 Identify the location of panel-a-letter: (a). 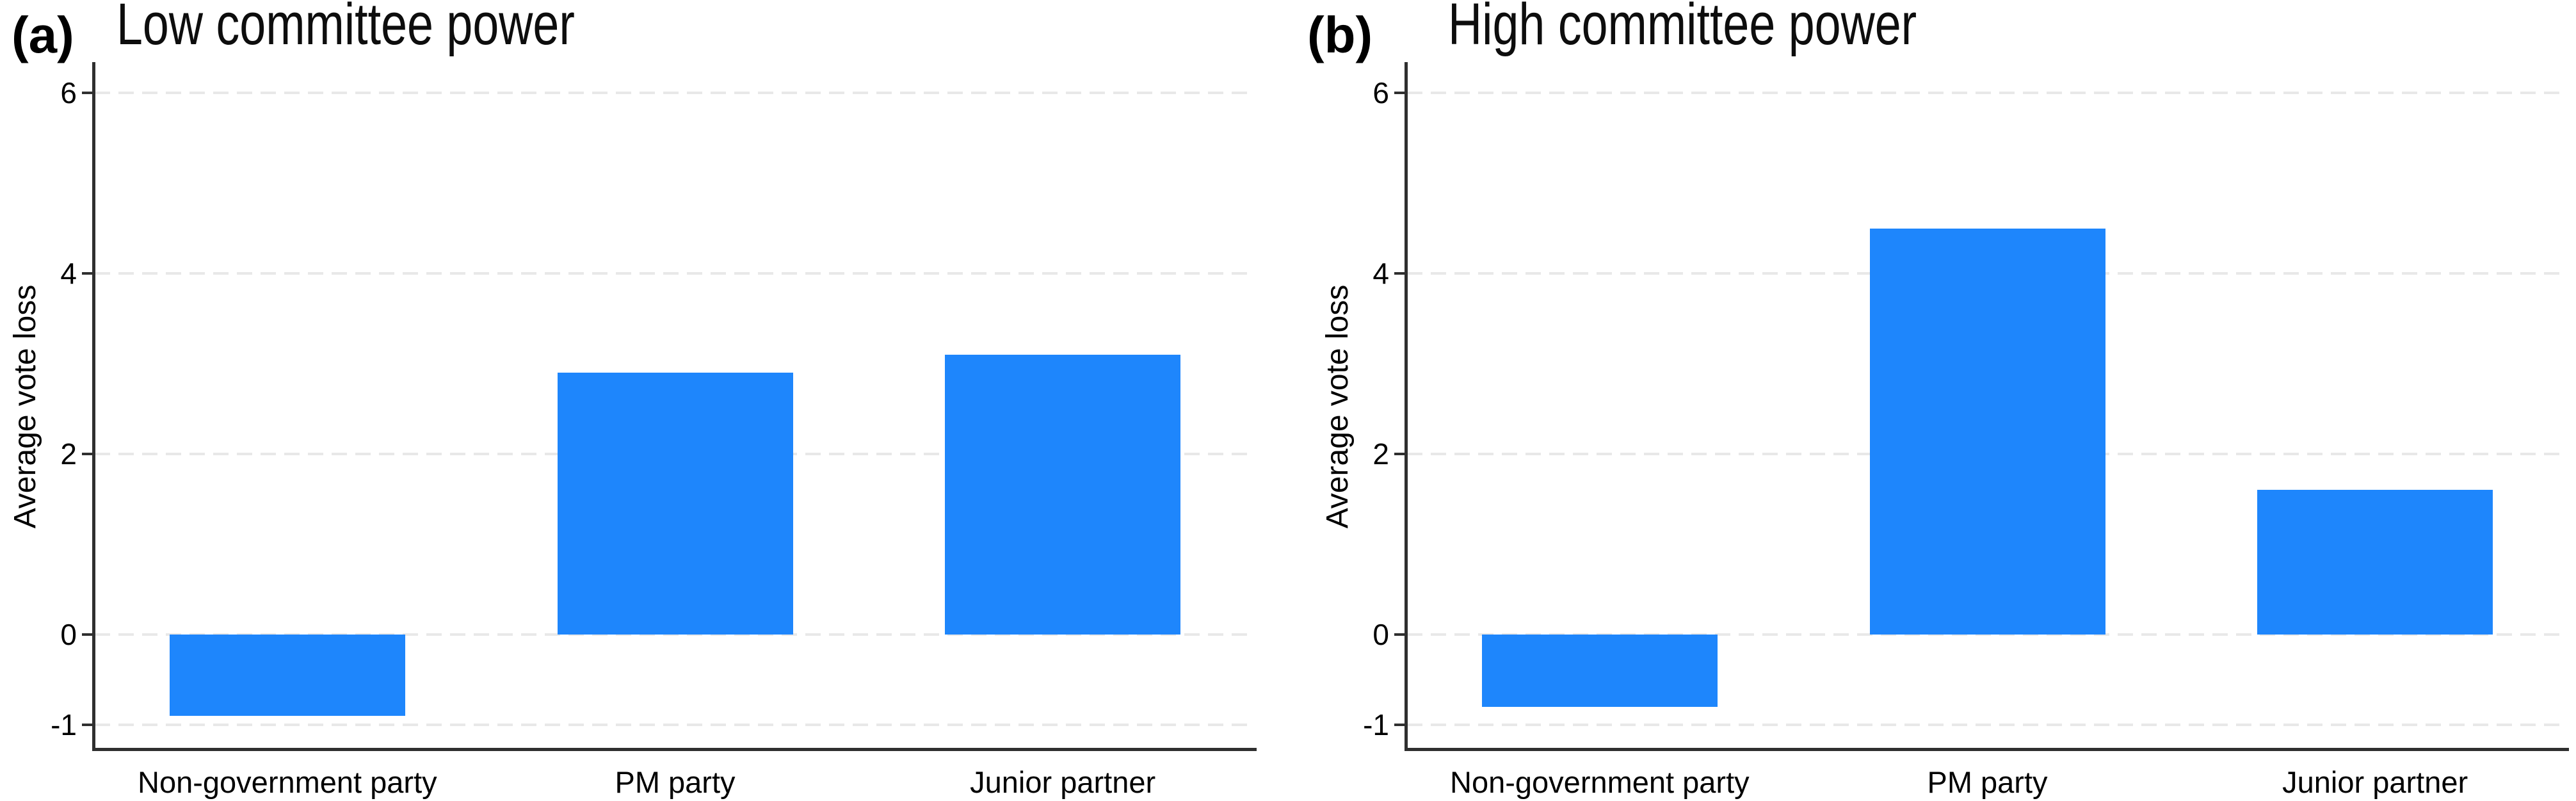
(43, 34).